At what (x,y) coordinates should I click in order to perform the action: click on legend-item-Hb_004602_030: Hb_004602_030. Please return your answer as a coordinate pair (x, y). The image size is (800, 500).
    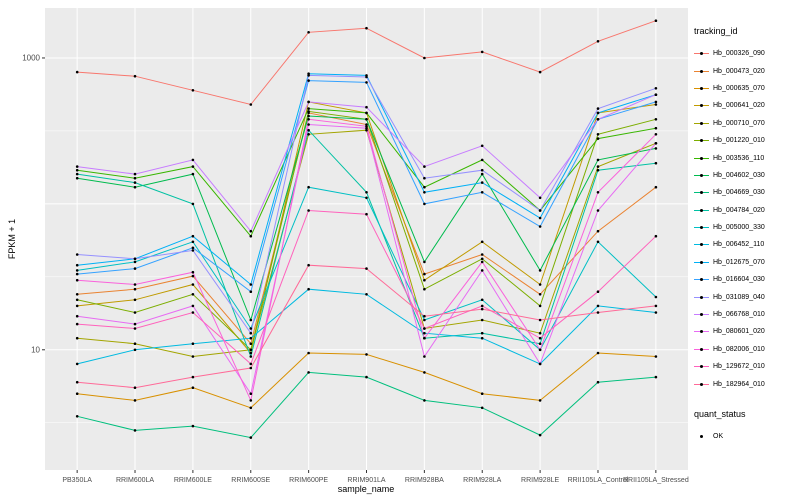
    Looking at the image, I should click on (747, 175).